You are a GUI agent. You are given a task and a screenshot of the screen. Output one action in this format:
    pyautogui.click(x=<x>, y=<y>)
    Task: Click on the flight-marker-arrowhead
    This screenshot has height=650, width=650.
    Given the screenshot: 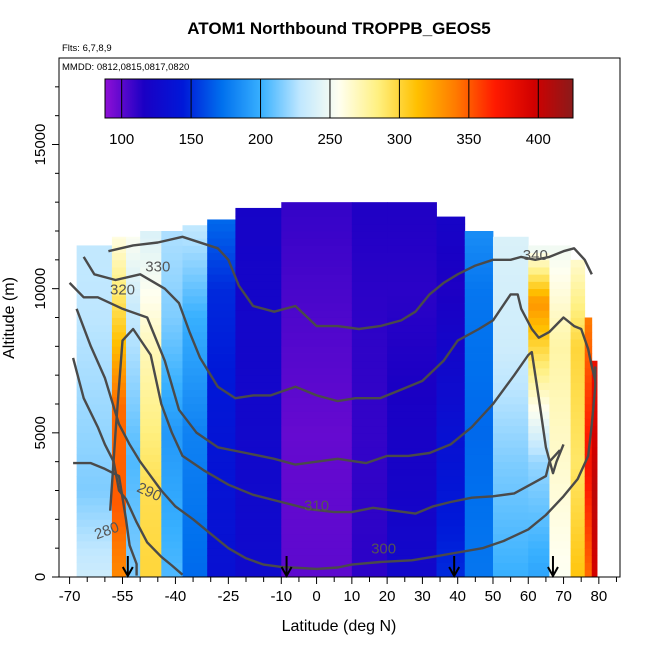 What is the action you would take?
    pyautogui.click(x=127, y=572)
    